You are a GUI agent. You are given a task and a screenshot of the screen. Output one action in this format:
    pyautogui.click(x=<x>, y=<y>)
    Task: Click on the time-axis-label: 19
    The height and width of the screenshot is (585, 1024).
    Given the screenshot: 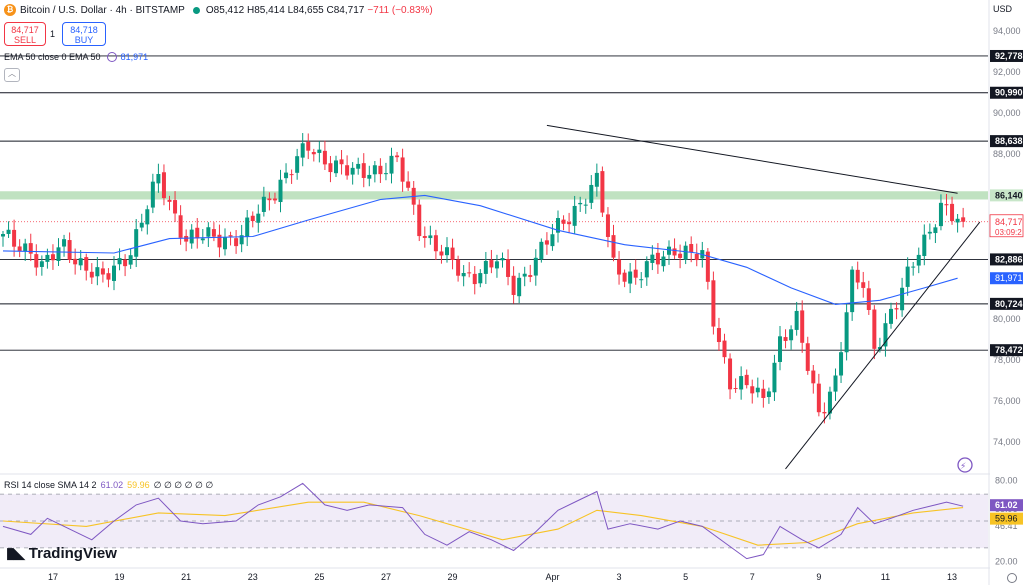 What is the action you would take?
    pyautogui.click(x=120, y=577)
    